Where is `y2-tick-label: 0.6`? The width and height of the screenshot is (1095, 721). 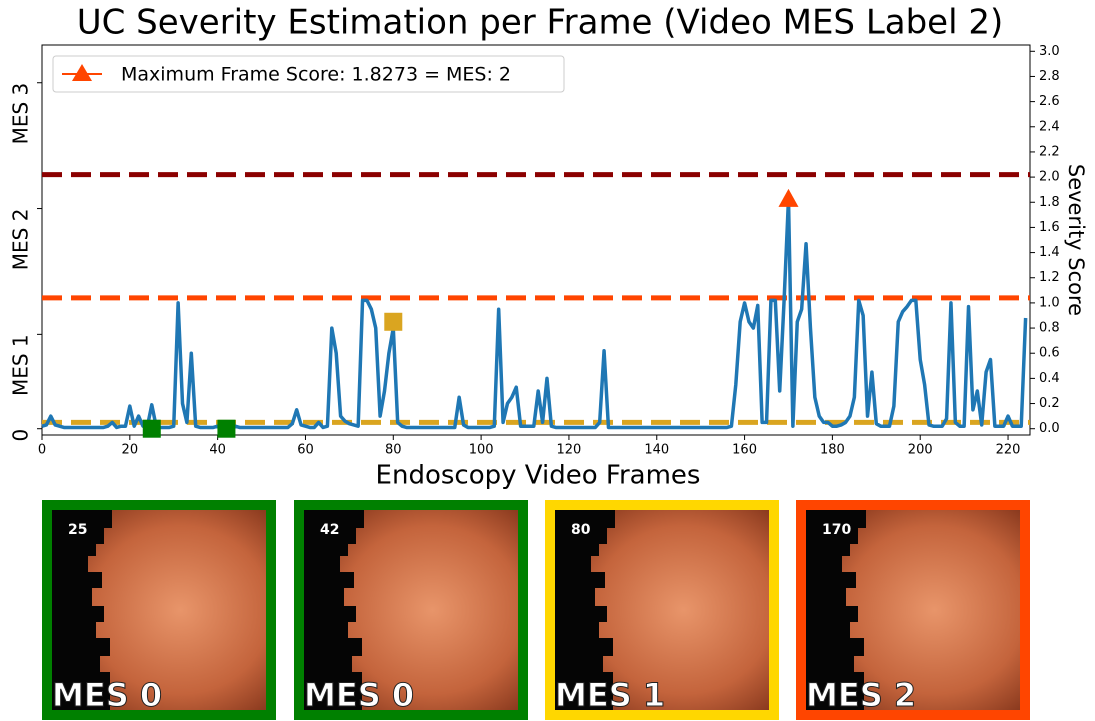
y2-tick-label: 0.6 is located at coordinates (1049, 353).